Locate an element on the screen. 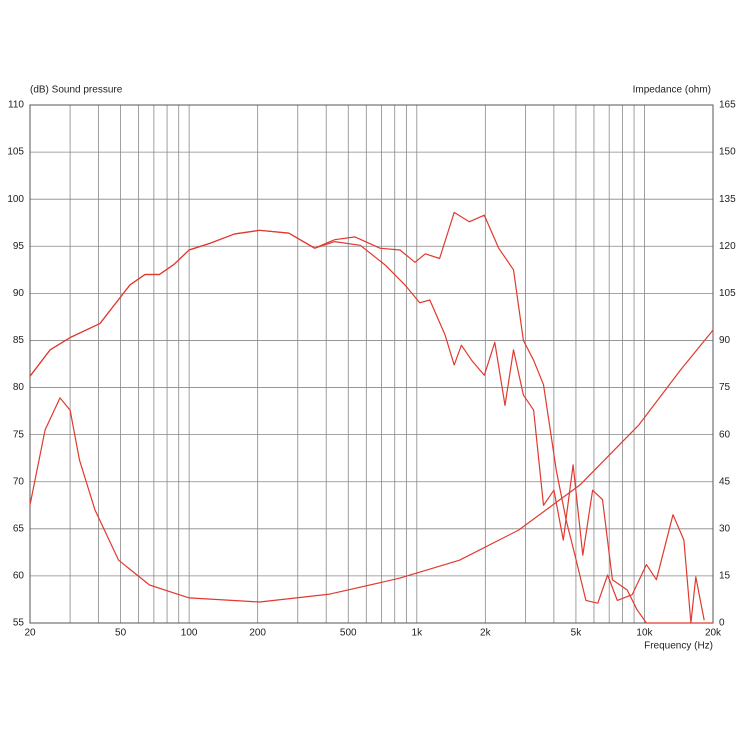  x-tick-label: 500 is located at coordinates (348, 633).